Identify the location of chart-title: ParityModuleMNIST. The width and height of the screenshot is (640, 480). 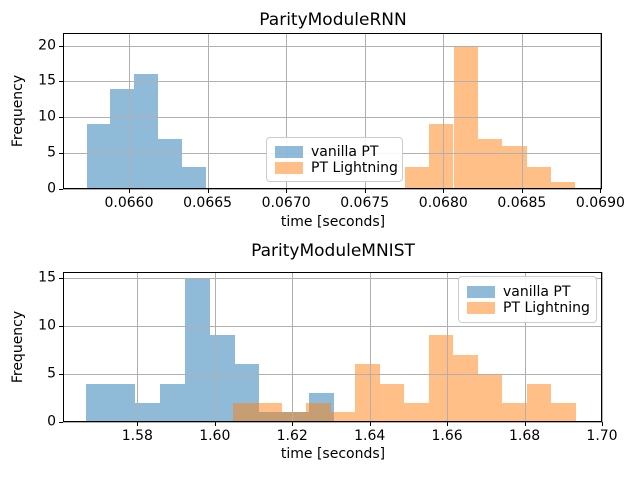
(333, 251).